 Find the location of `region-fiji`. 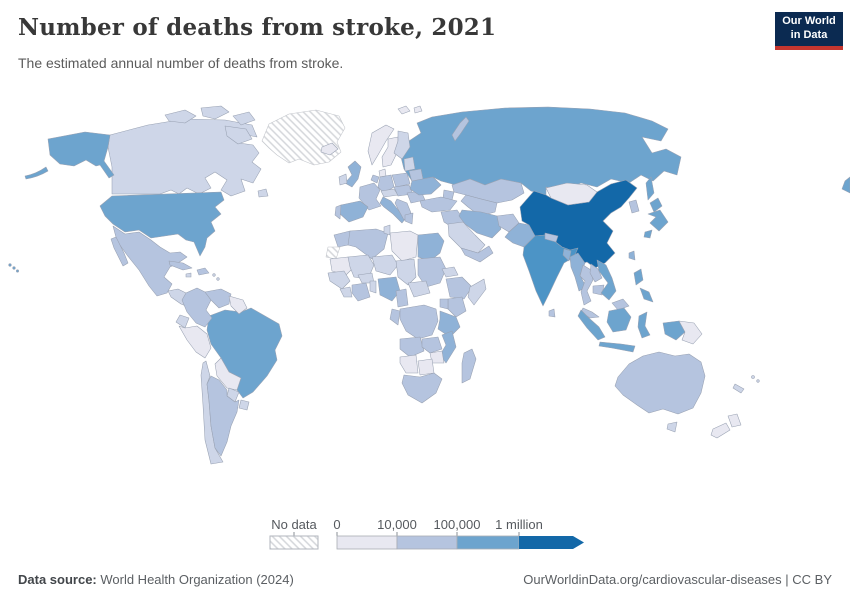

region-fiji is located at coordinates (753, 377).